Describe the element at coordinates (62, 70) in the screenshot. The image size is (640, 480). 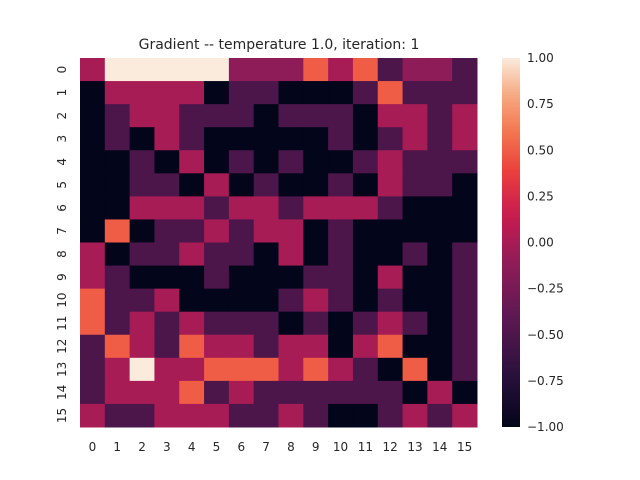
I see `y-tick-label: 0` at that location.